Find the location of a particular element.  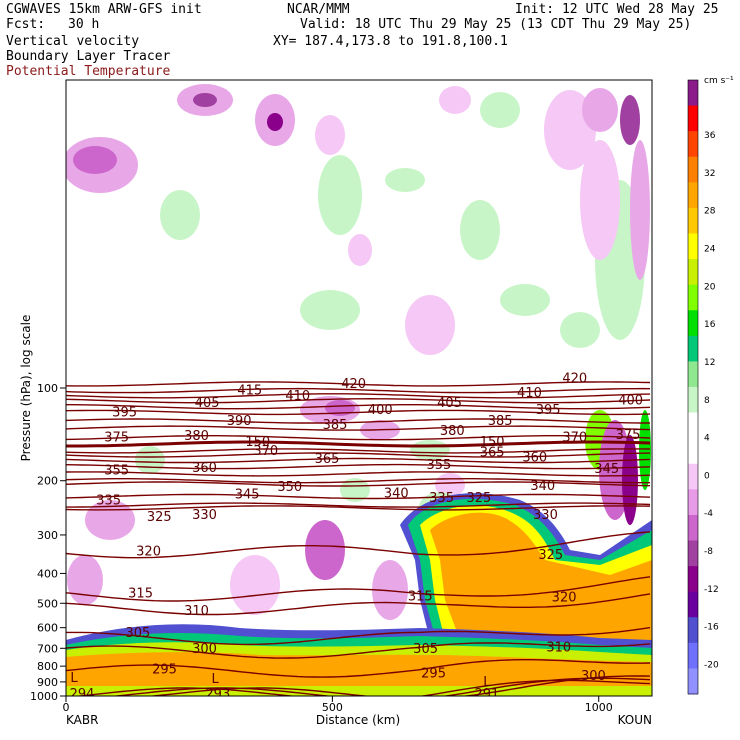

colorbar-frame is located at coordinates (693, 387).